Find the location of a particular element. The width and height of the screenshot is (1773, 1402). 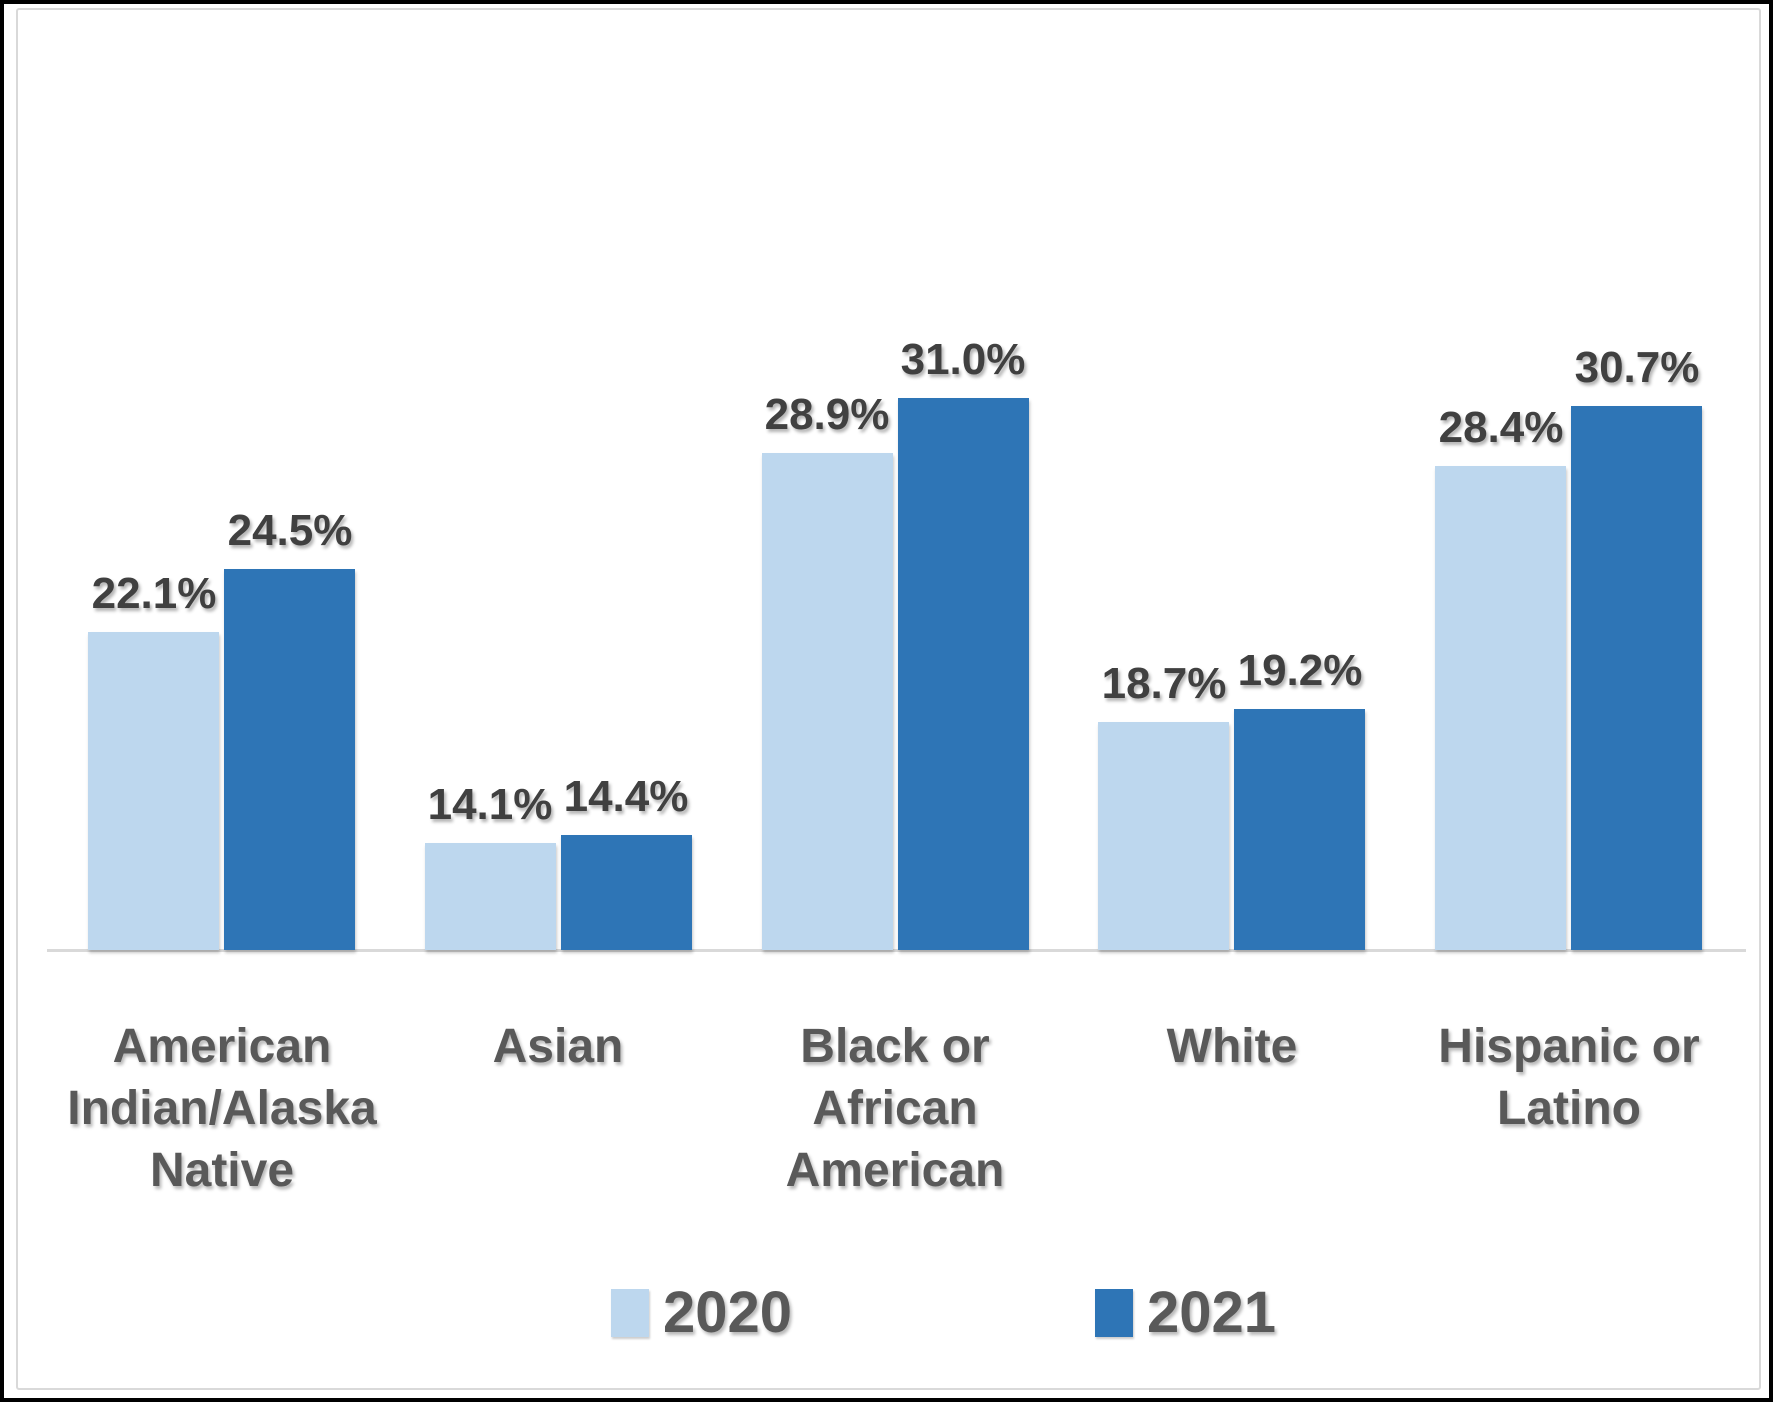

category-label-line: African is located at coordinates (895, 1108).